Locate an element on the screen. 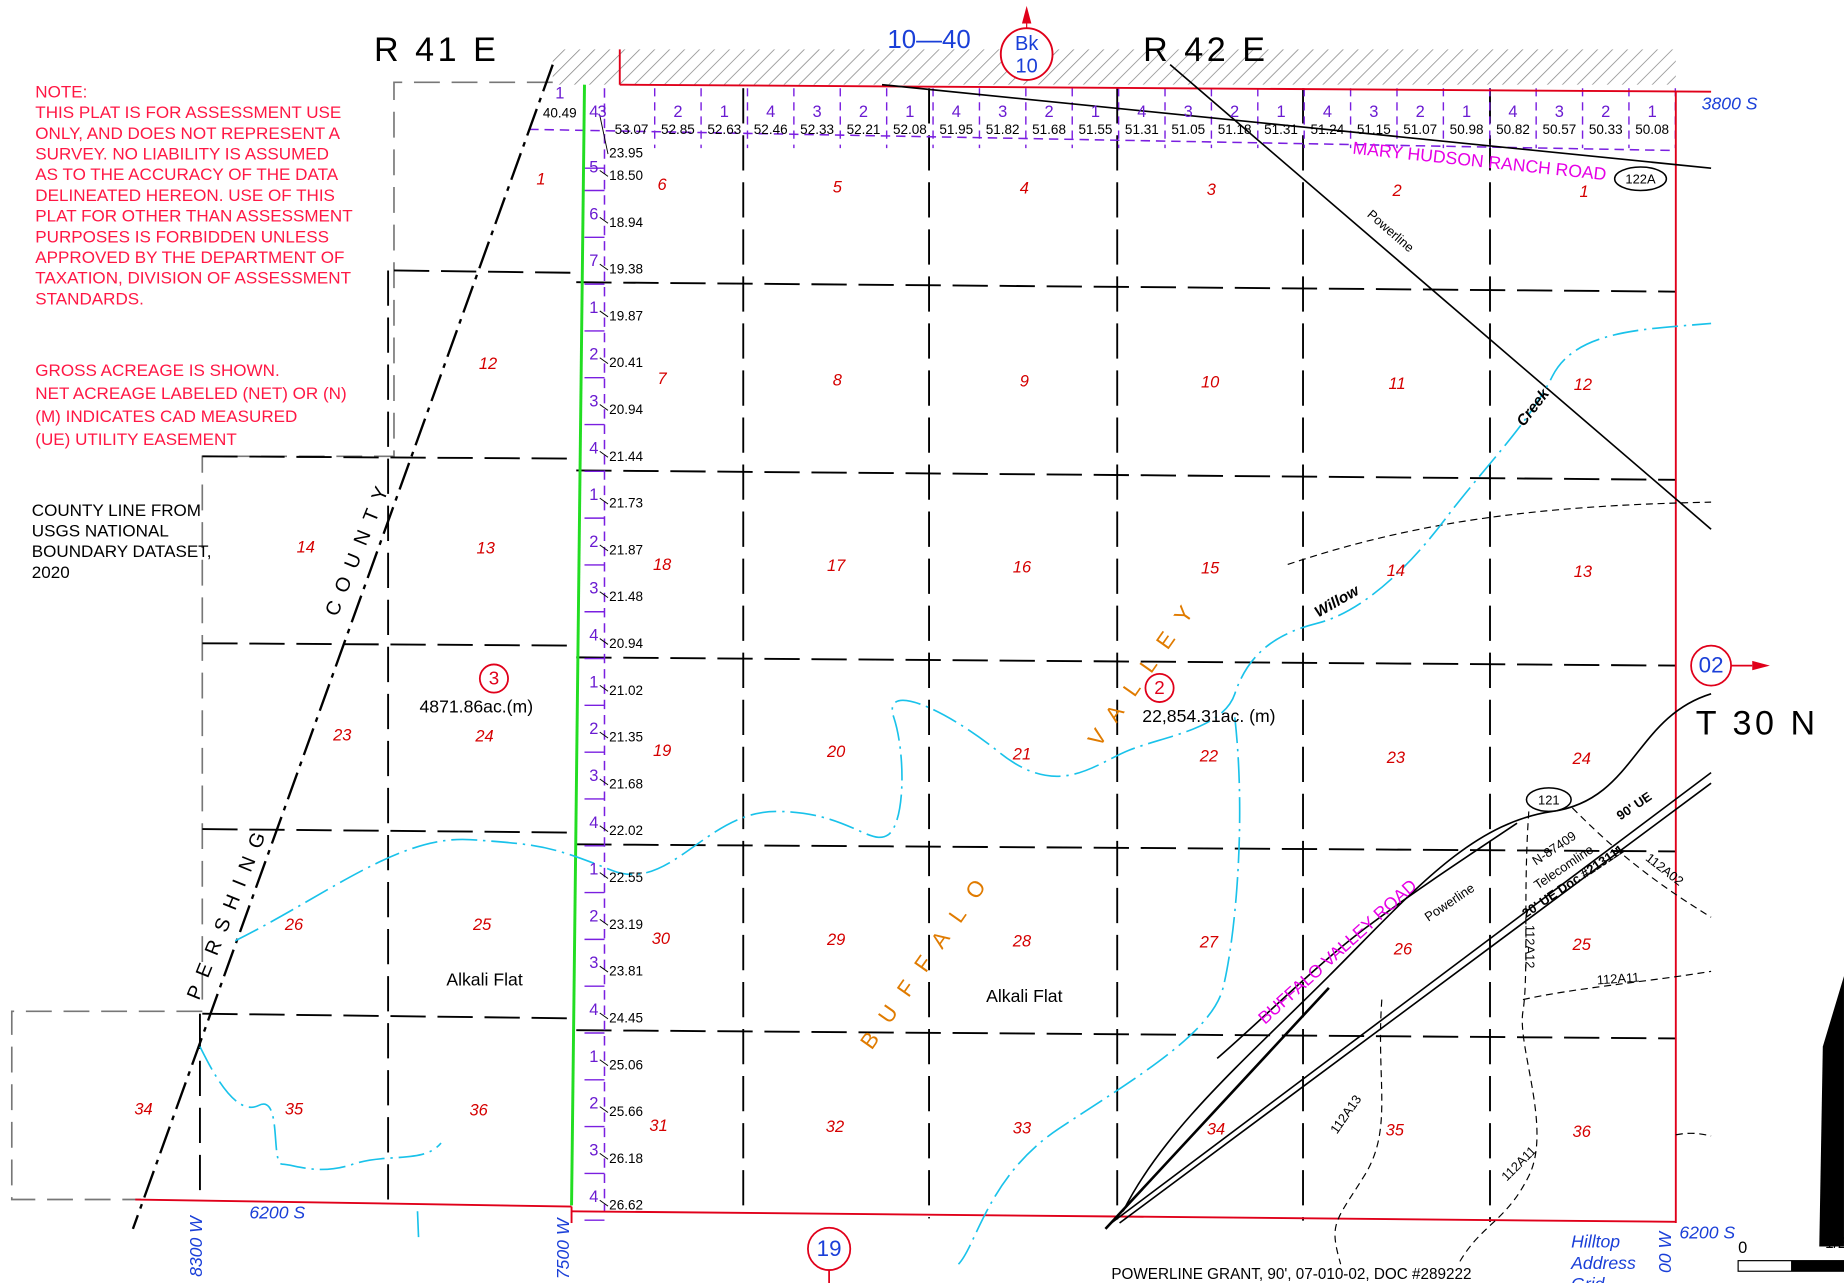  range-label: R 42 E is located at coordinates (1205, 50).